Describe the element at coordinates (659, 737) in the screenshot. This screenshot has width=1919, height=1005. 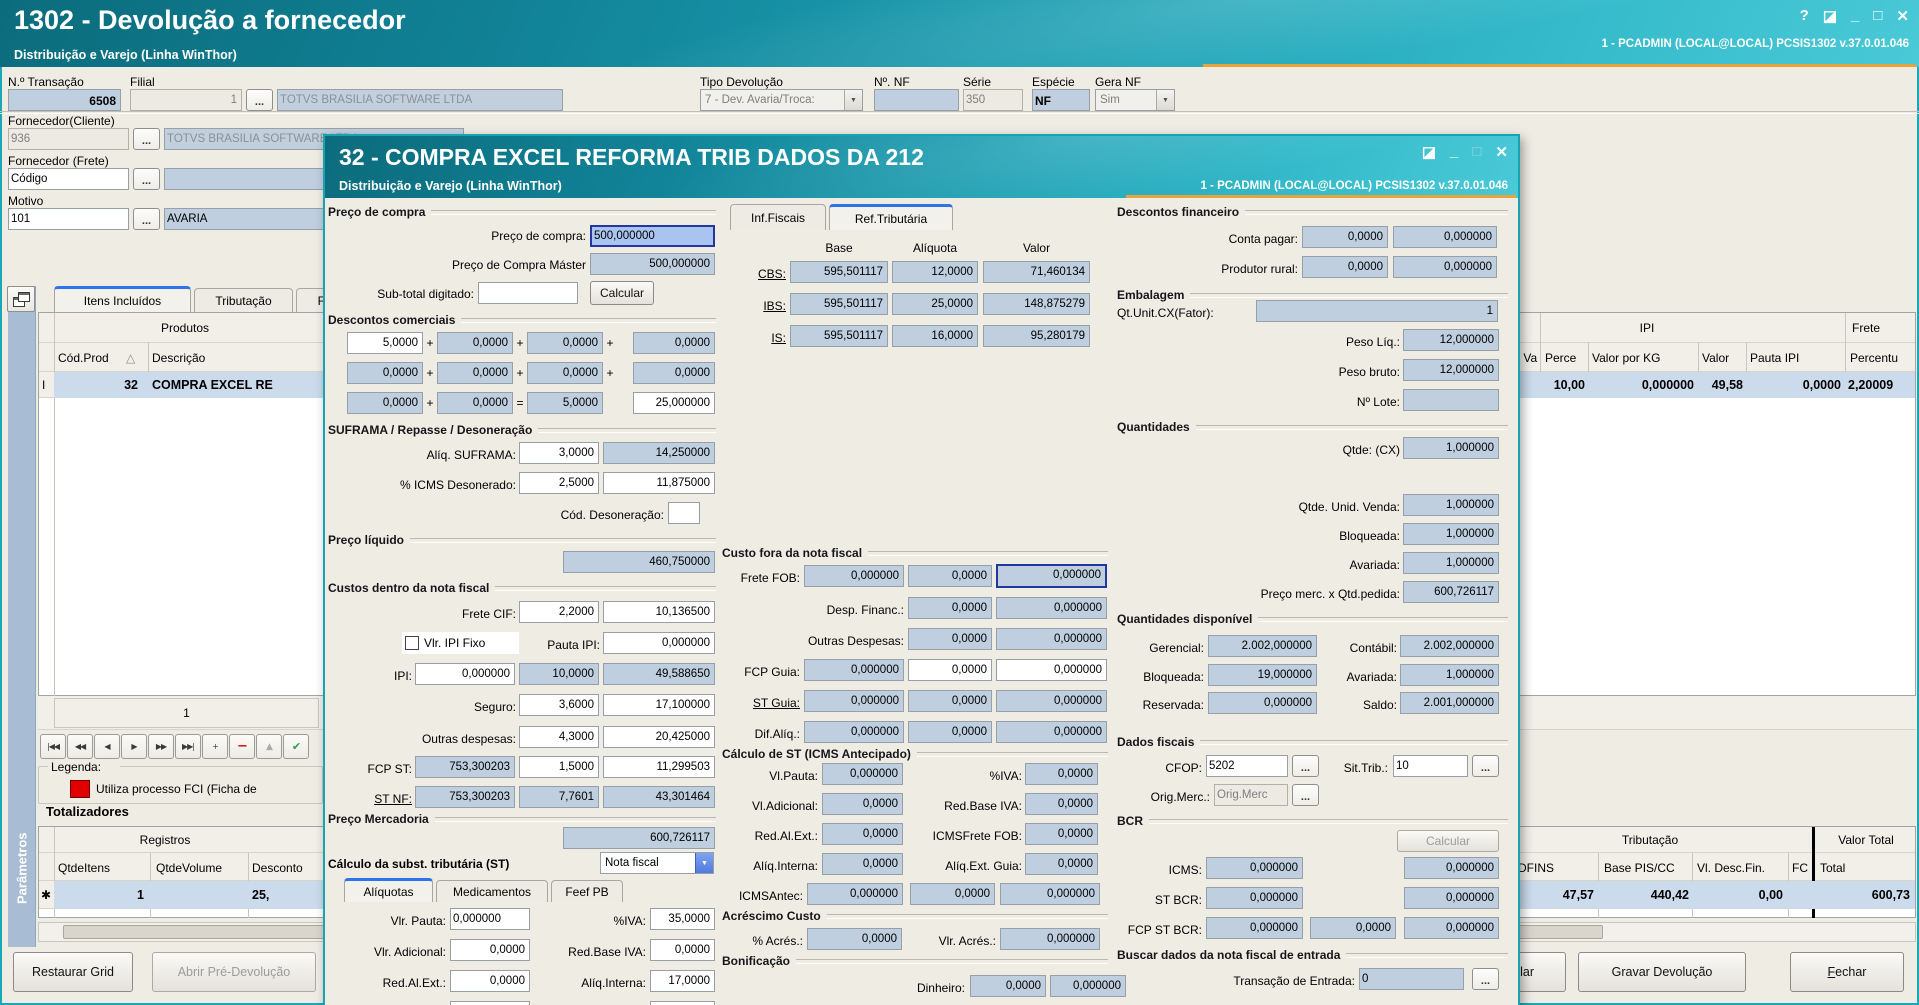
I see `fld-outras-despesas-vlr: 20,425000` at that location.